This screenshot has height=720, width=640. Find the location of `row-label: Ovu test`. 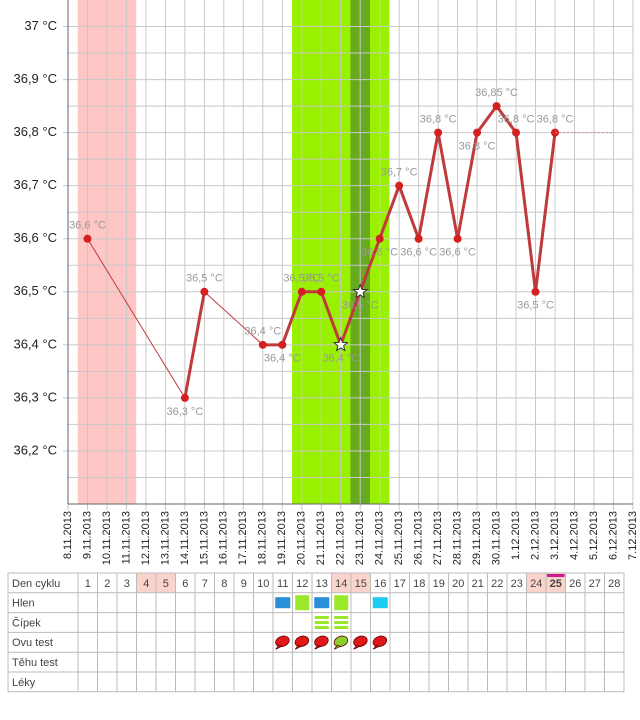

row-label: Ovu test is located at coordinates (32, 643).